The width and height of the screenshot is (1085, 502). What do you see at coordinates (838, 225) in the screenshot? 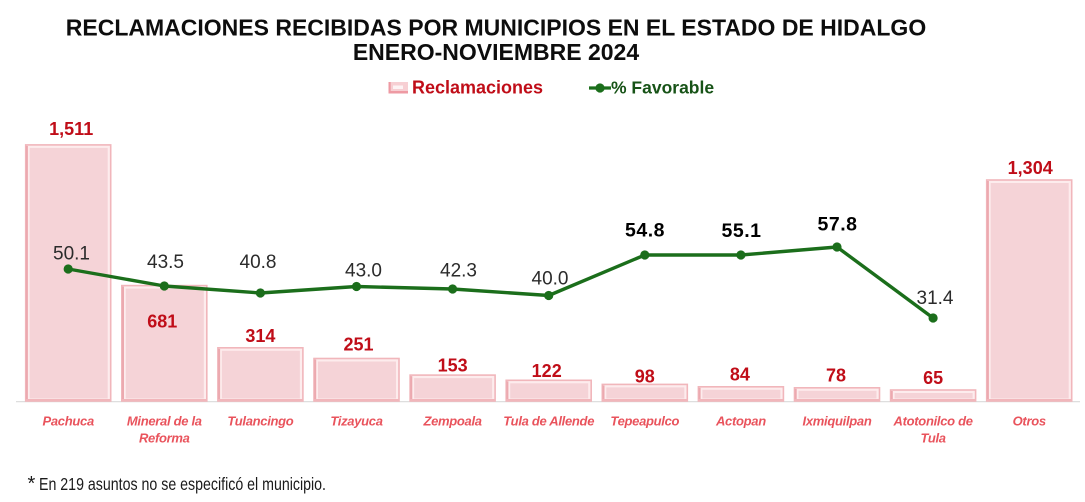
I see `svg-text: 57.8` at bounding box center [838, 225].